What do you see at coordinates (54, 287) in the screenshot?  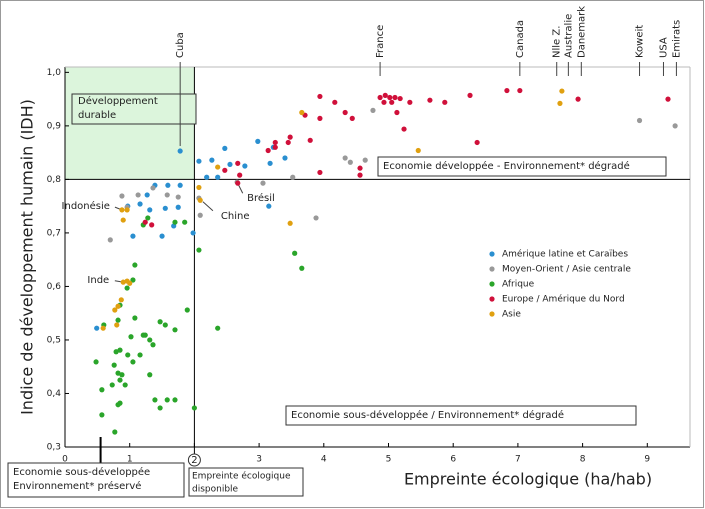 I see `y-tick-label: 0,6` at bounding box center [54, 287].